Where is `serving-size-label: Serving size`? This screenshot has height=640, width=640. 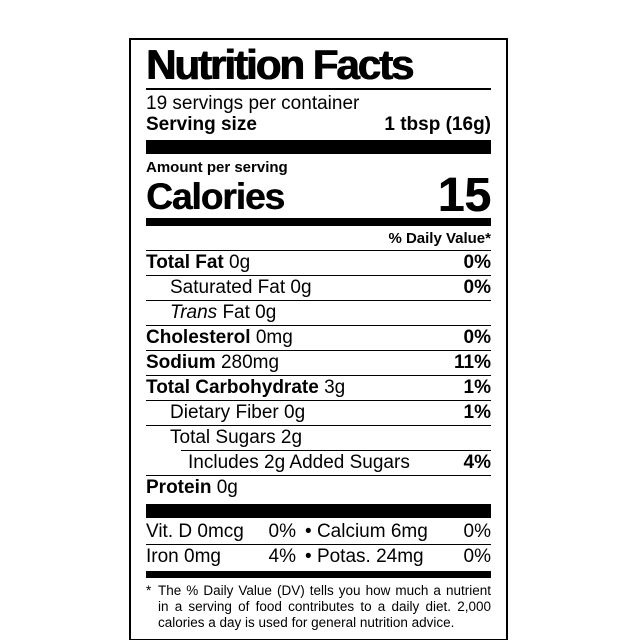
serving-size-label: Serving size is located at coordinates (201, 124).